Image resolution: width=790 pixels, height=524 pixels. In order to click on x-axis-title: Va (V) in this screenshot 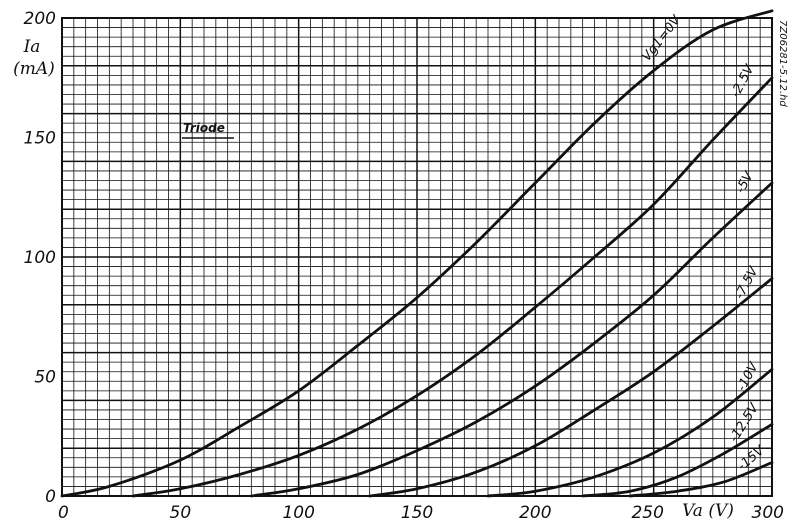, I will do `click(708, 511)`.